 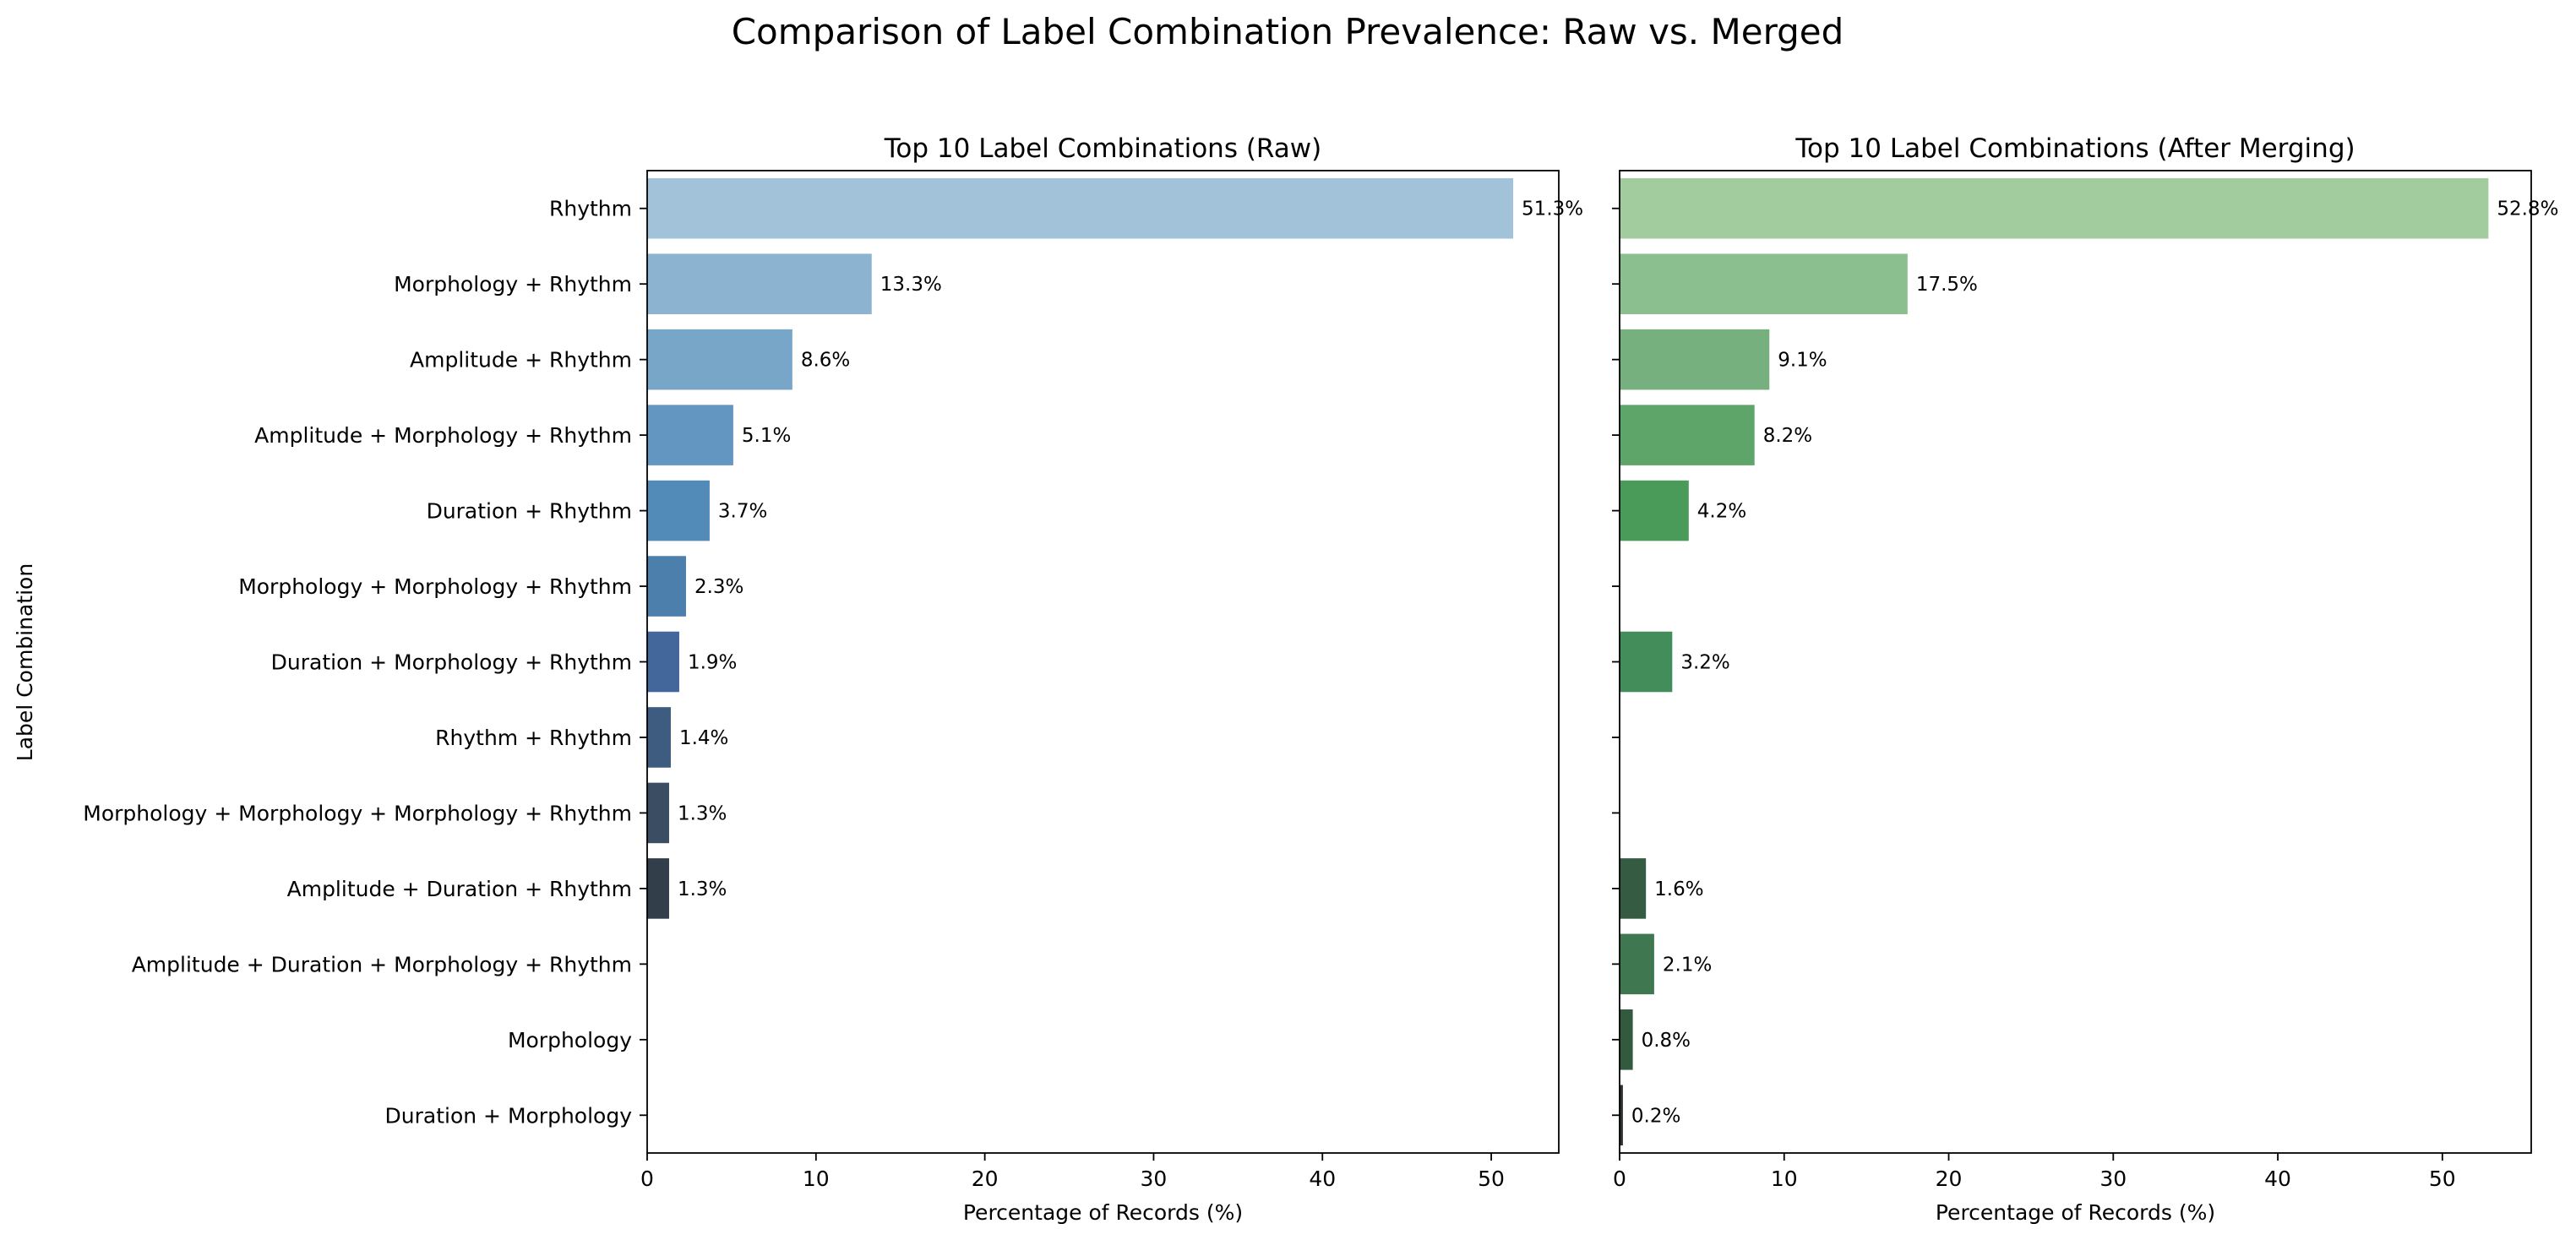 I want to click on x-tick-label-raw-1: 10, so click(x=816, y=1179).